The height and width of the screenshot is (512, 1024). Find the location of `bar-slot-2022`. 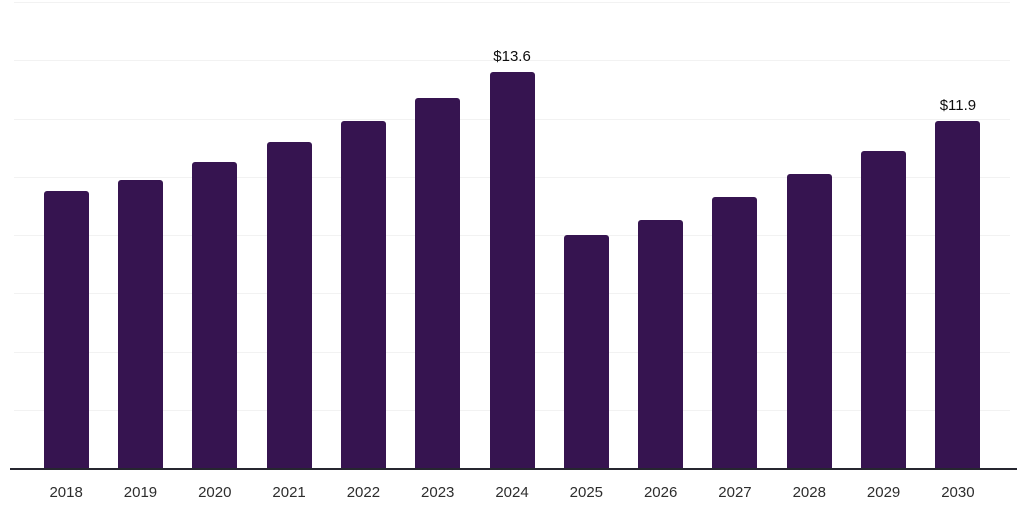

bar-slot-2022 is located at coordinates (363, 235).